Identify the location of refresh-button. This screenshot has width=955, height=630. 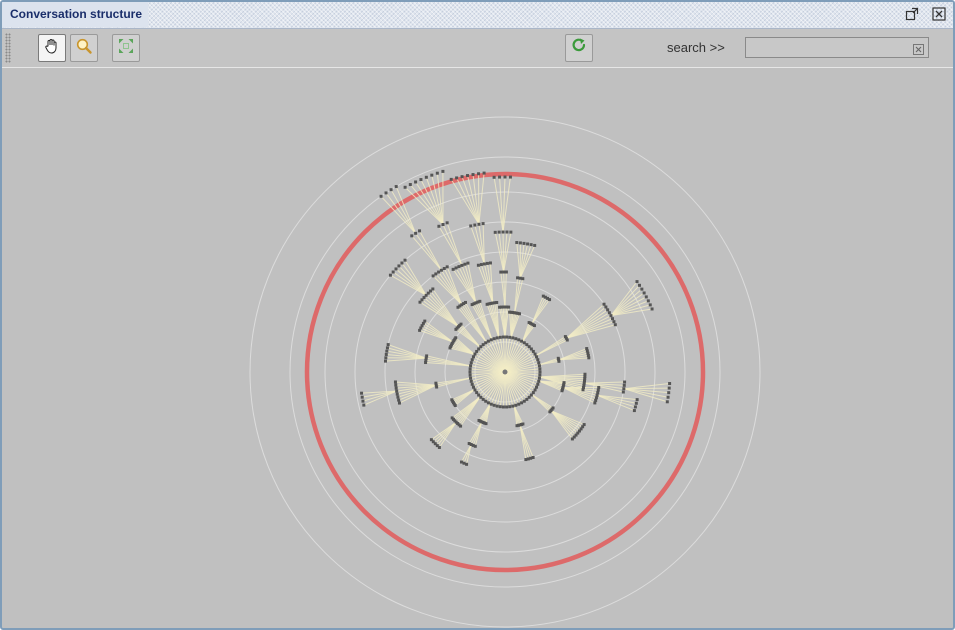
(579, 48).